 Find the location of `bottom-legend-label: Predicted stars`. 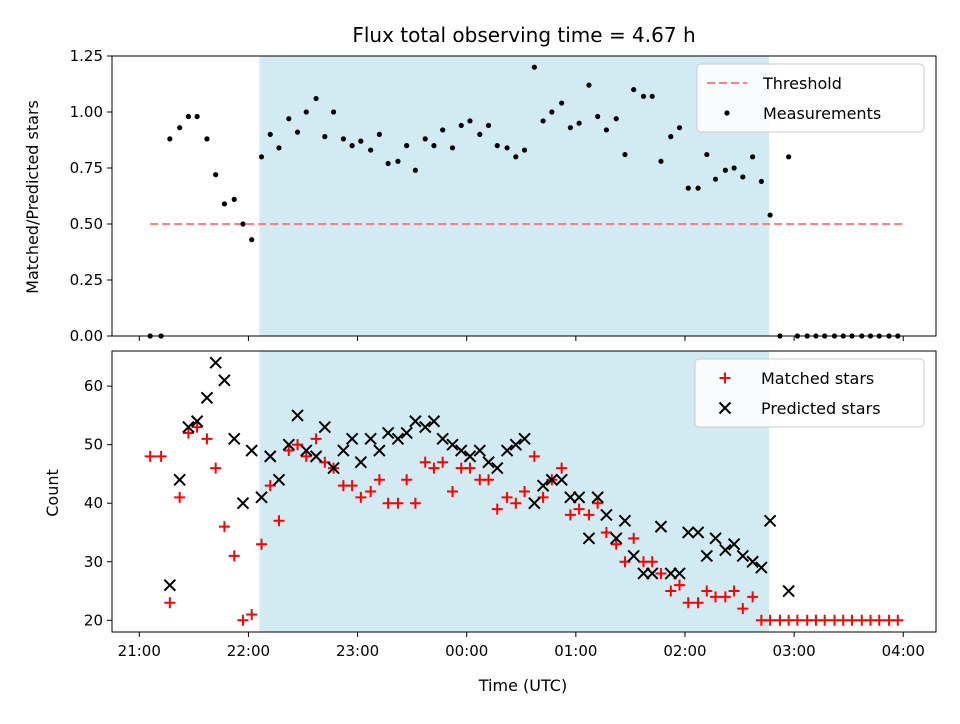

bottom-legend-label: Predicted stars is located at coordinates (821, 408).